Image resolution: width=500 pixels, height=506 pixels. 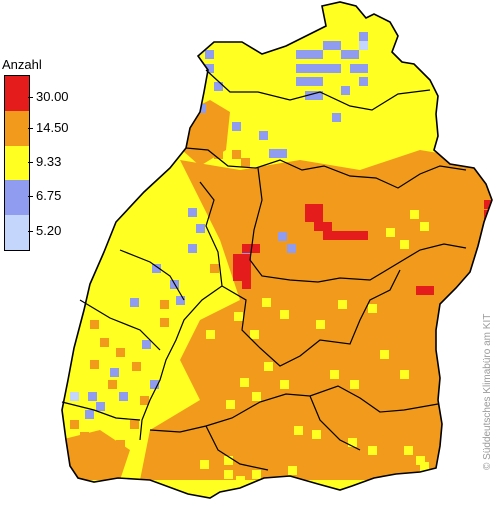 What do you see at coordinates (52, 127) in the screenshot?
I see `legend-label: 14.50` at bounding box center [52, 127].